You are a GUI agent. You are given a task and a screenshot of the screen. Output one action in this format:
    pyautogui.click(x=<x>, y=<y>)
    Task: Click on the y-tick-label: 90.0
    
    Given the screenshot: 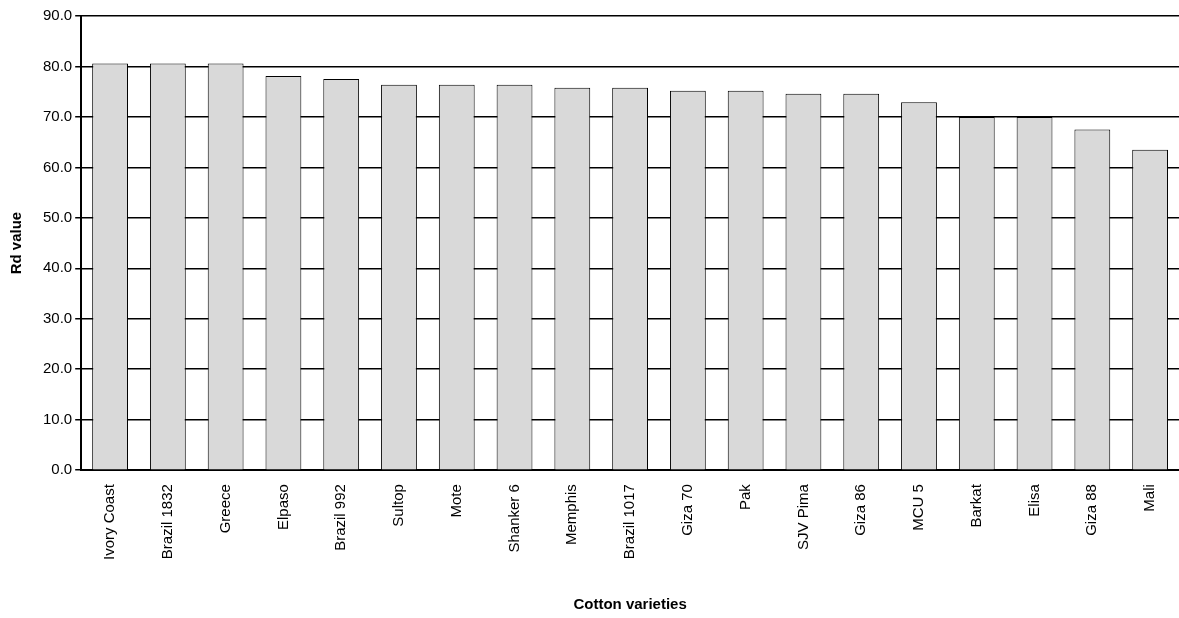 What is the action you would take?
    pyautogui.click(x=57, y=15)
    